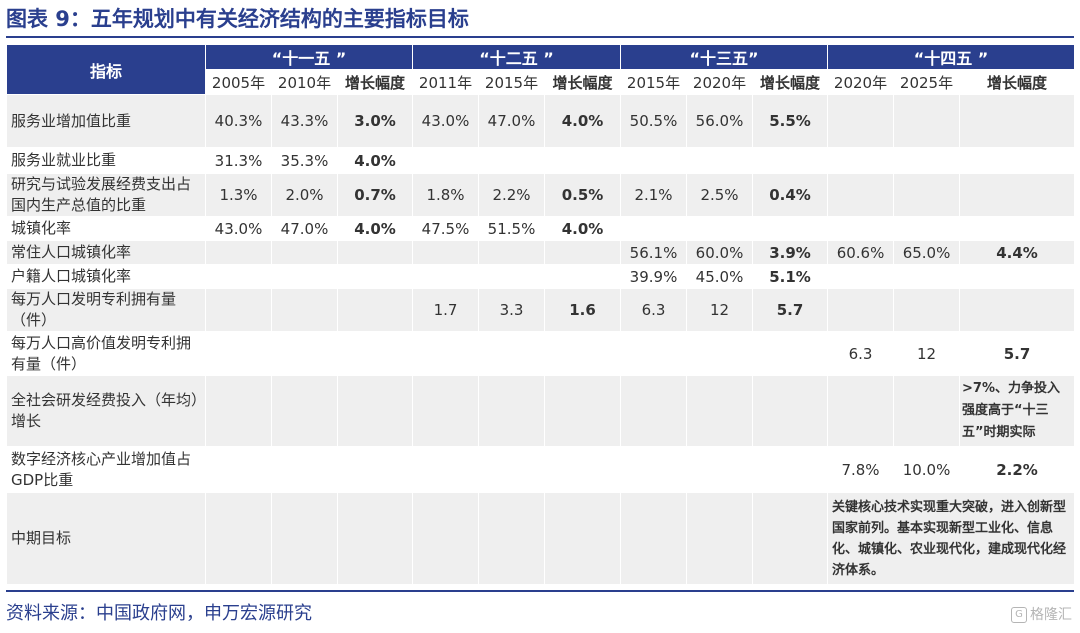 The width and height of the screenshot is (1080, 633). I want to click on value-cell: 56.1%, so click(653, 252).